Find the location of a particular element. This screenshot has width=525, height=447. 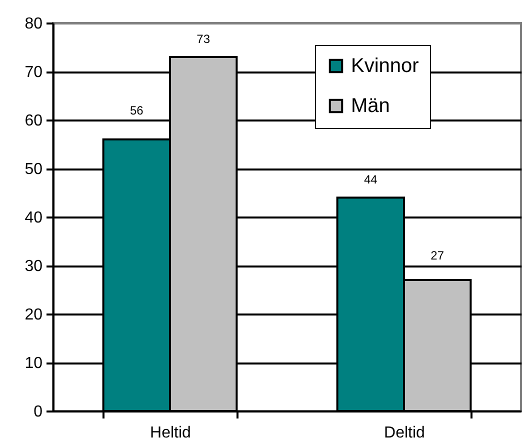

y-tick-label: 30 is located at coordinates (33, 266).